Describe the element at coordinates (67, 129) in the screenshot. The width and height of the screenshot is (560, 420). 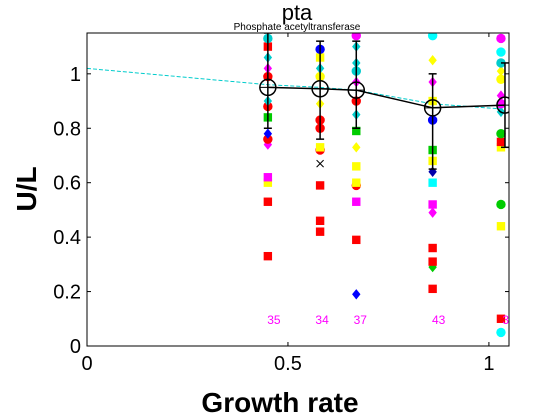
I see `y-tick-label: 0.8` at that location.